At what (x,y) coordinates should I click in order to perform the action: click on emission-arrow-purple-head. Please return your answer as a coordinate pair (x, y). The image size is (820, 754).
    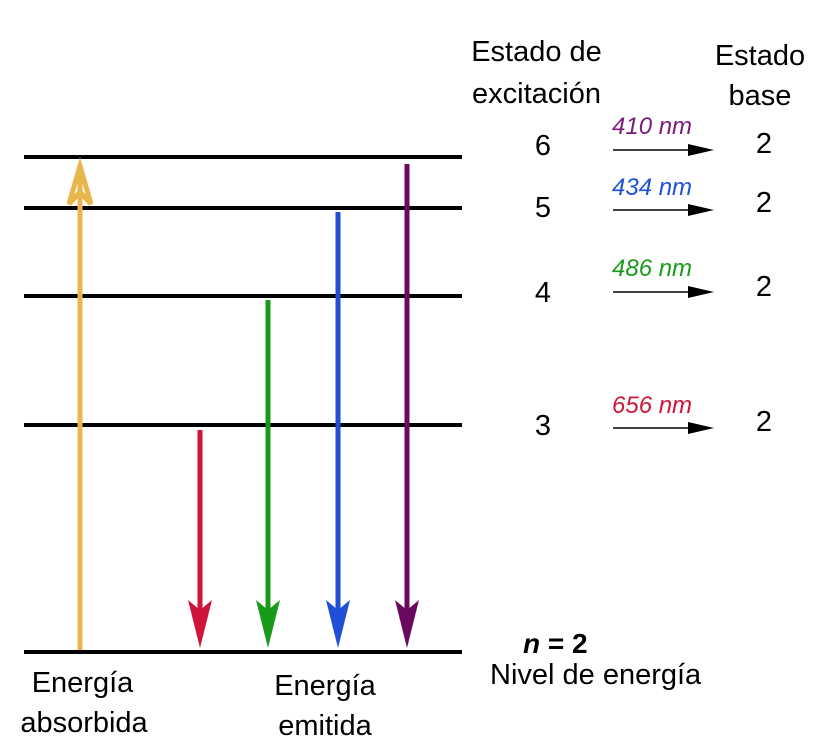
    Looking at the image, I should click on (407, 624).